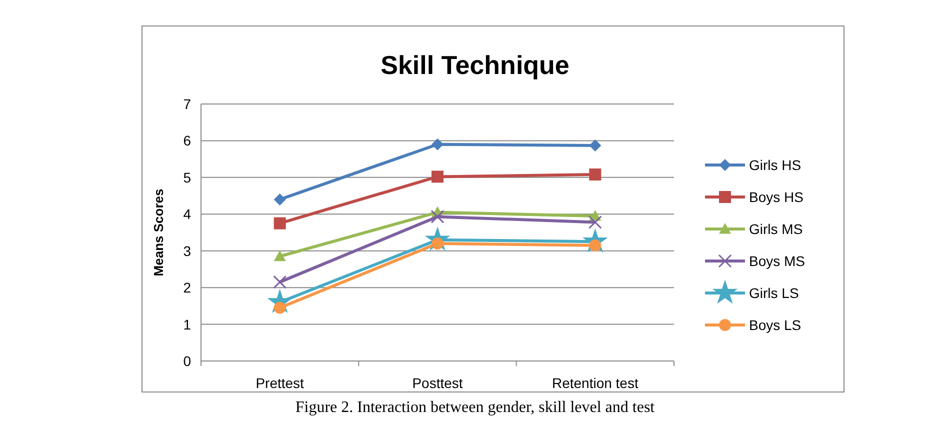  I want to click on legend-label: Boys LS, so click(775, 325).